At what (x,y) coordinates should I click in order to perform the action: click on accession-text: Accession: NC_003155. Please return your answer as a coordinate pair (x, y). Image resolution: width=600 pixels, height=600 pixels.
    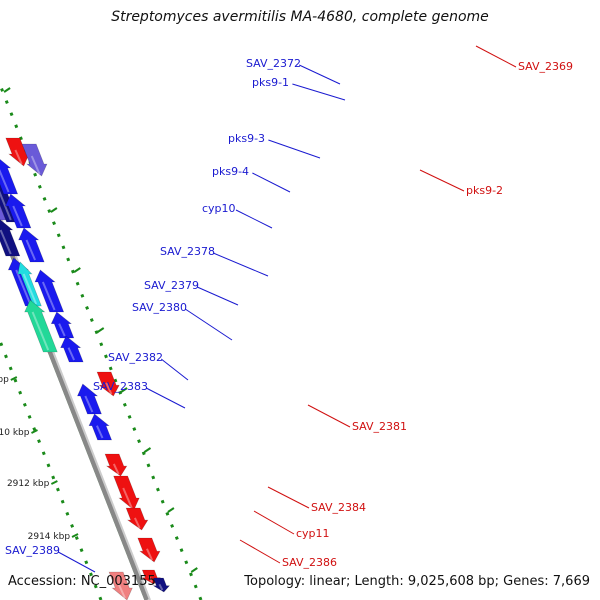
    Looking at the image, I should click on (82, 581).